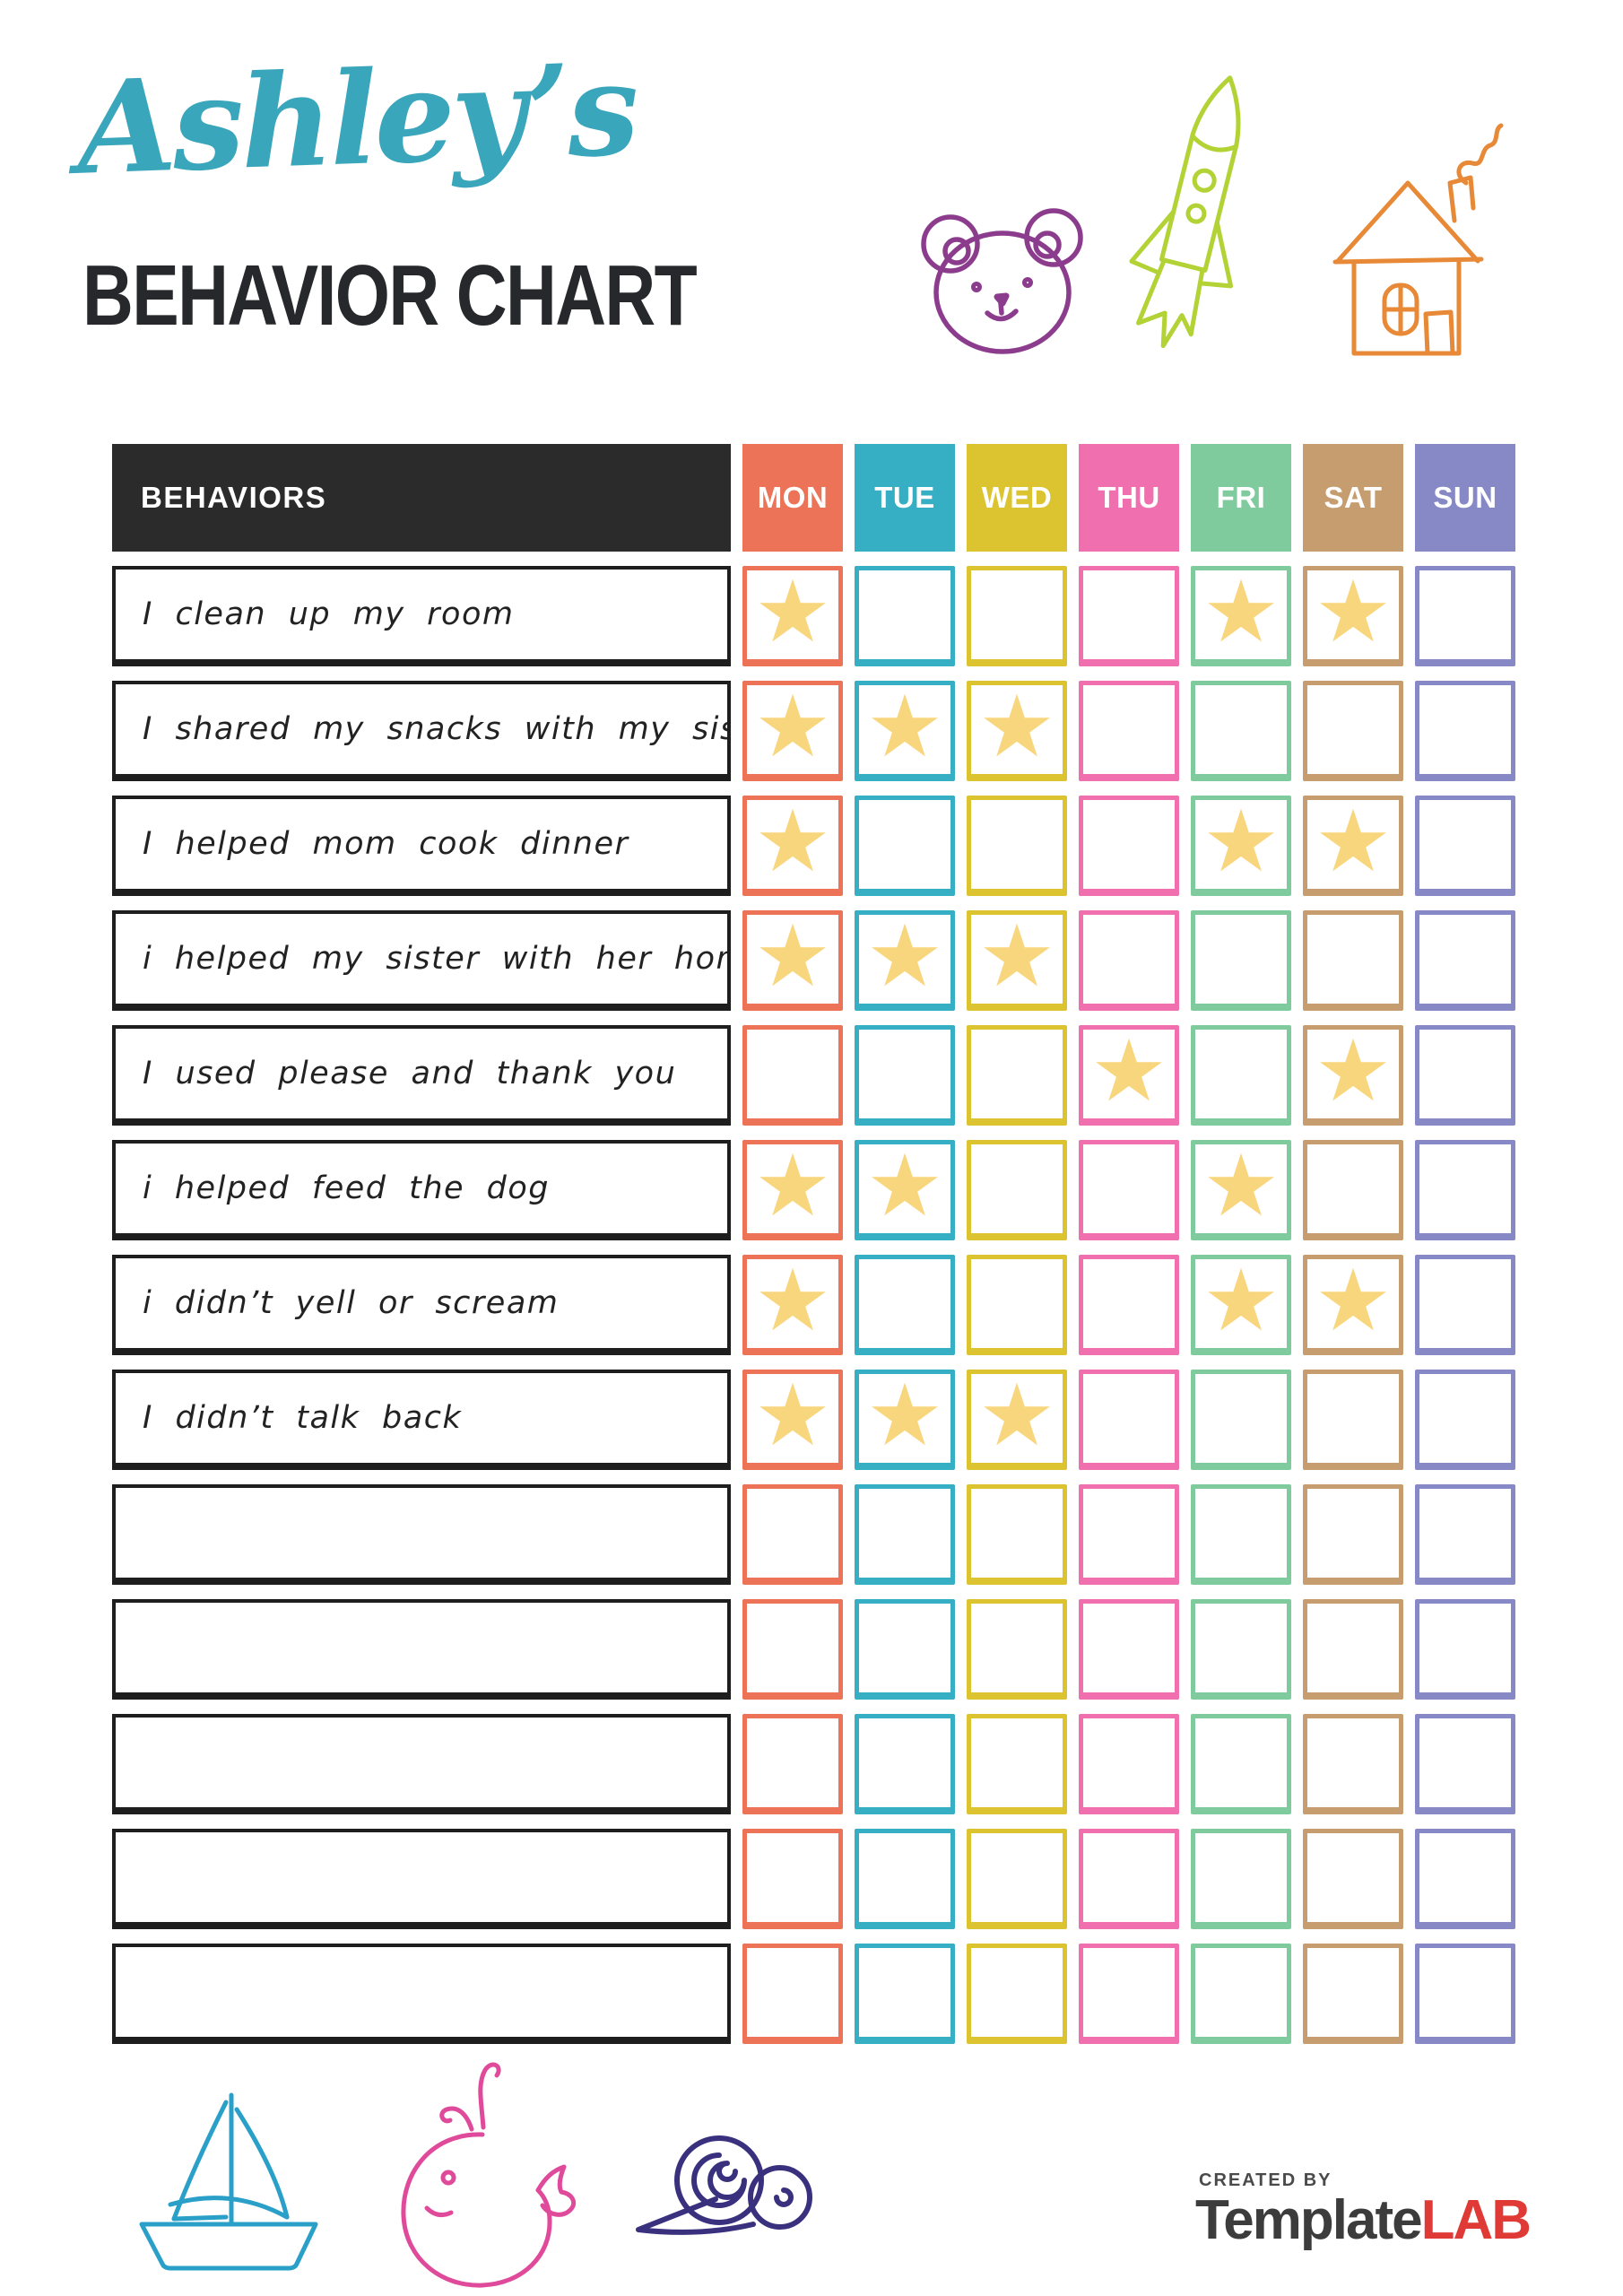 This screenshot has height=2296, width=1623. What do you see at coordinates (421, 1534) in the screenshot?
I see `behavior-cell-row9` at bounding box center [421, 1534].